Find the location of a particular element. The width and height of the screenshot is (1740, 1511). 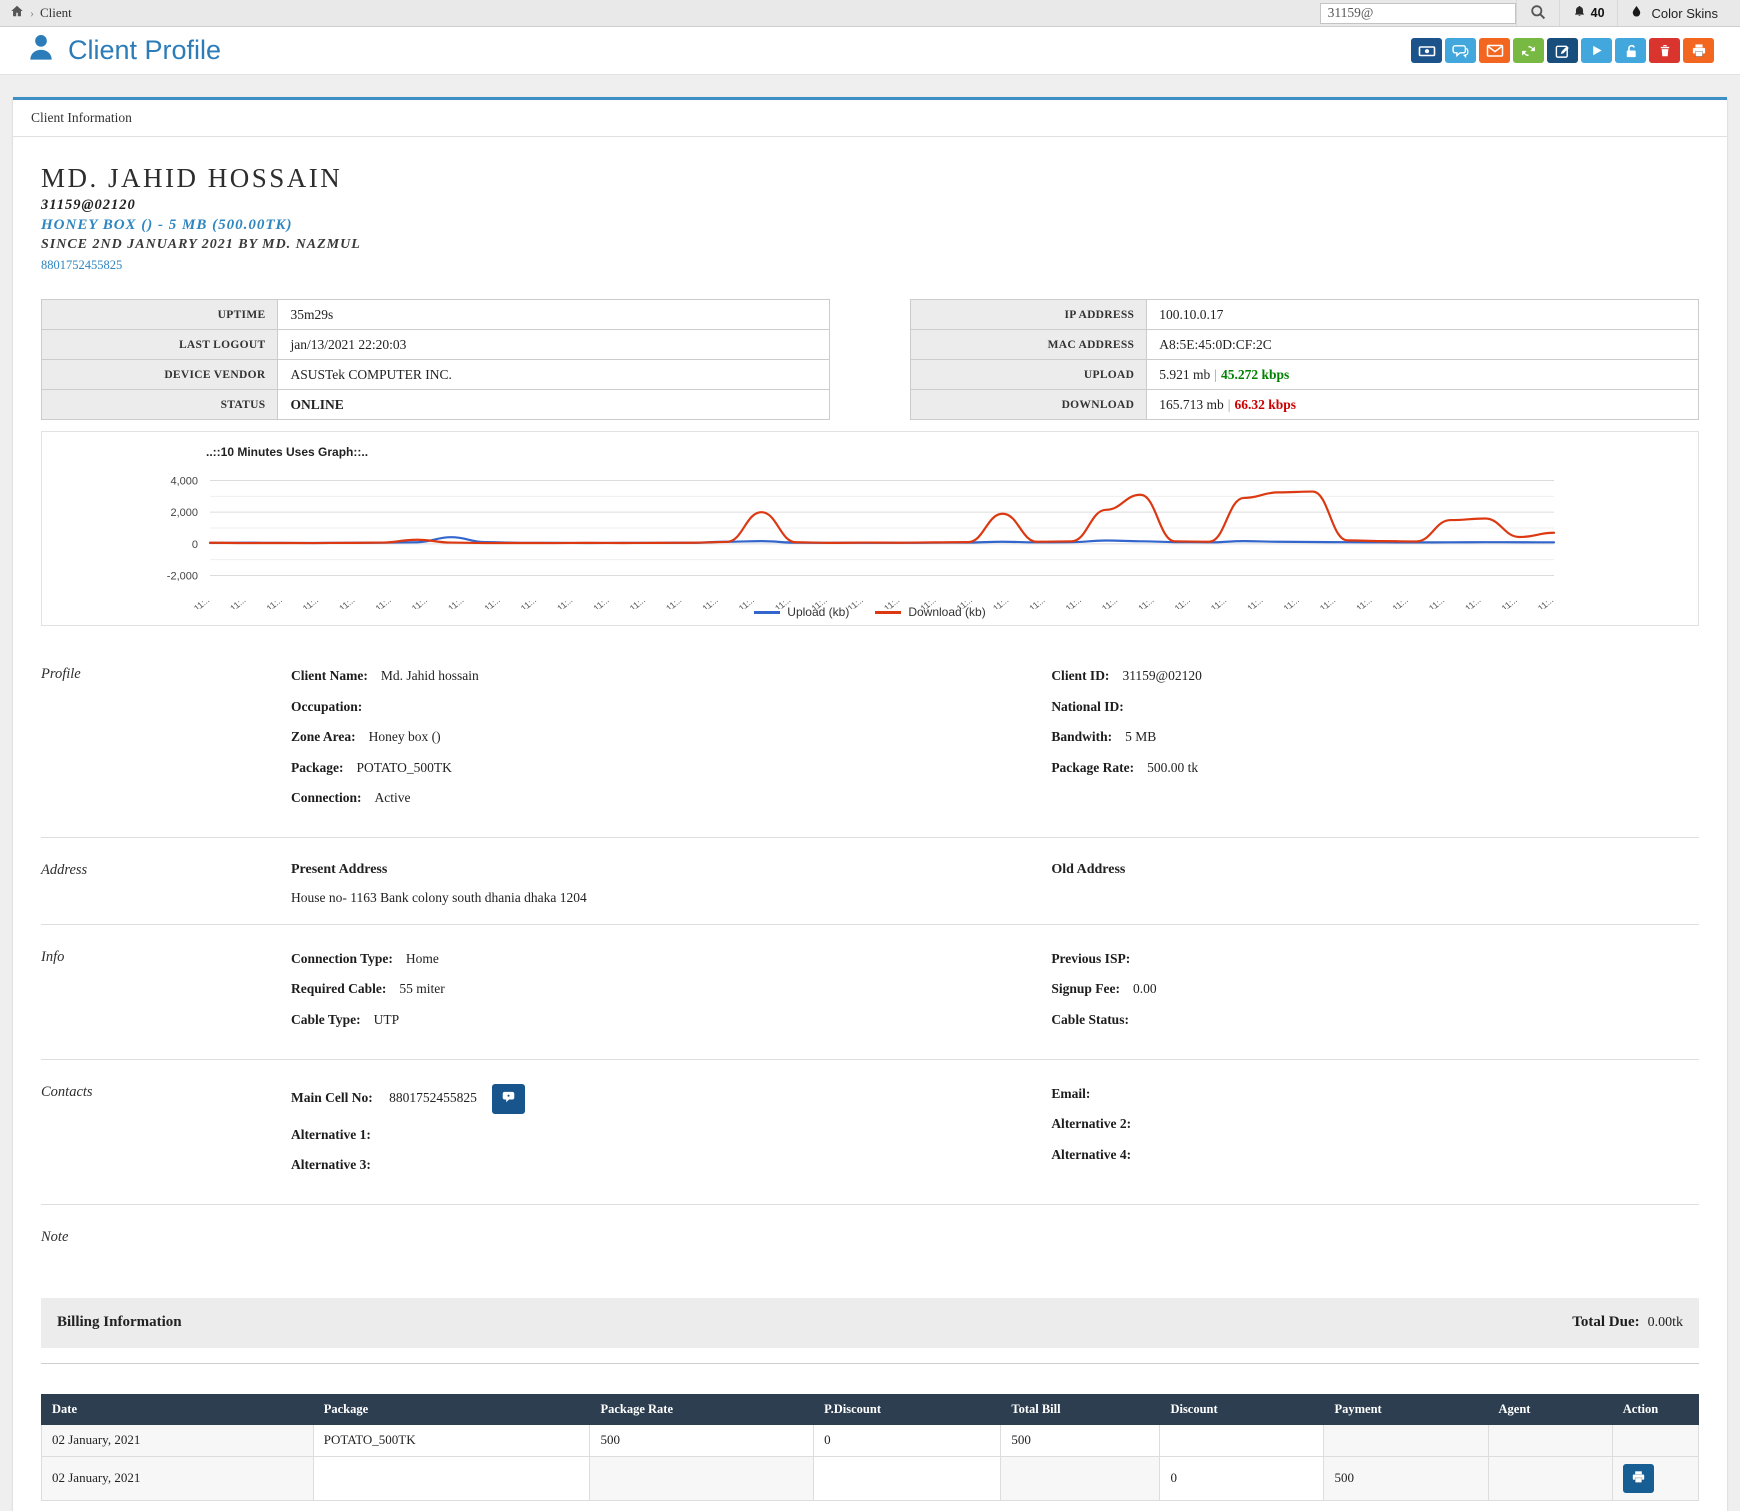

table-row: STATUS ONLINE is located at coordinates (435, 404).